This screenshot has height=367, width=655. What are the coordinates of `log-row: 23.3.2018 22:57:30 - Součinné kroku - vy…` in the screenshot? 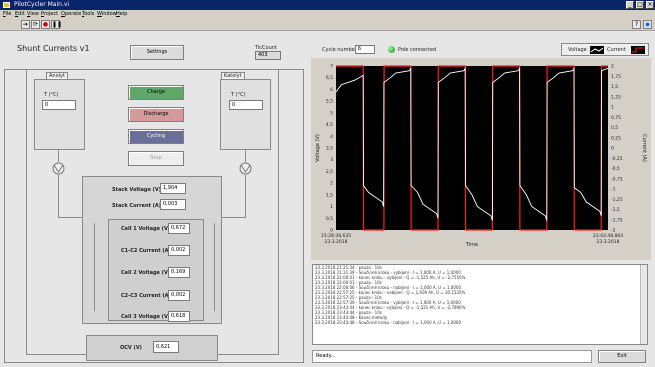 It's located at (388, 302).